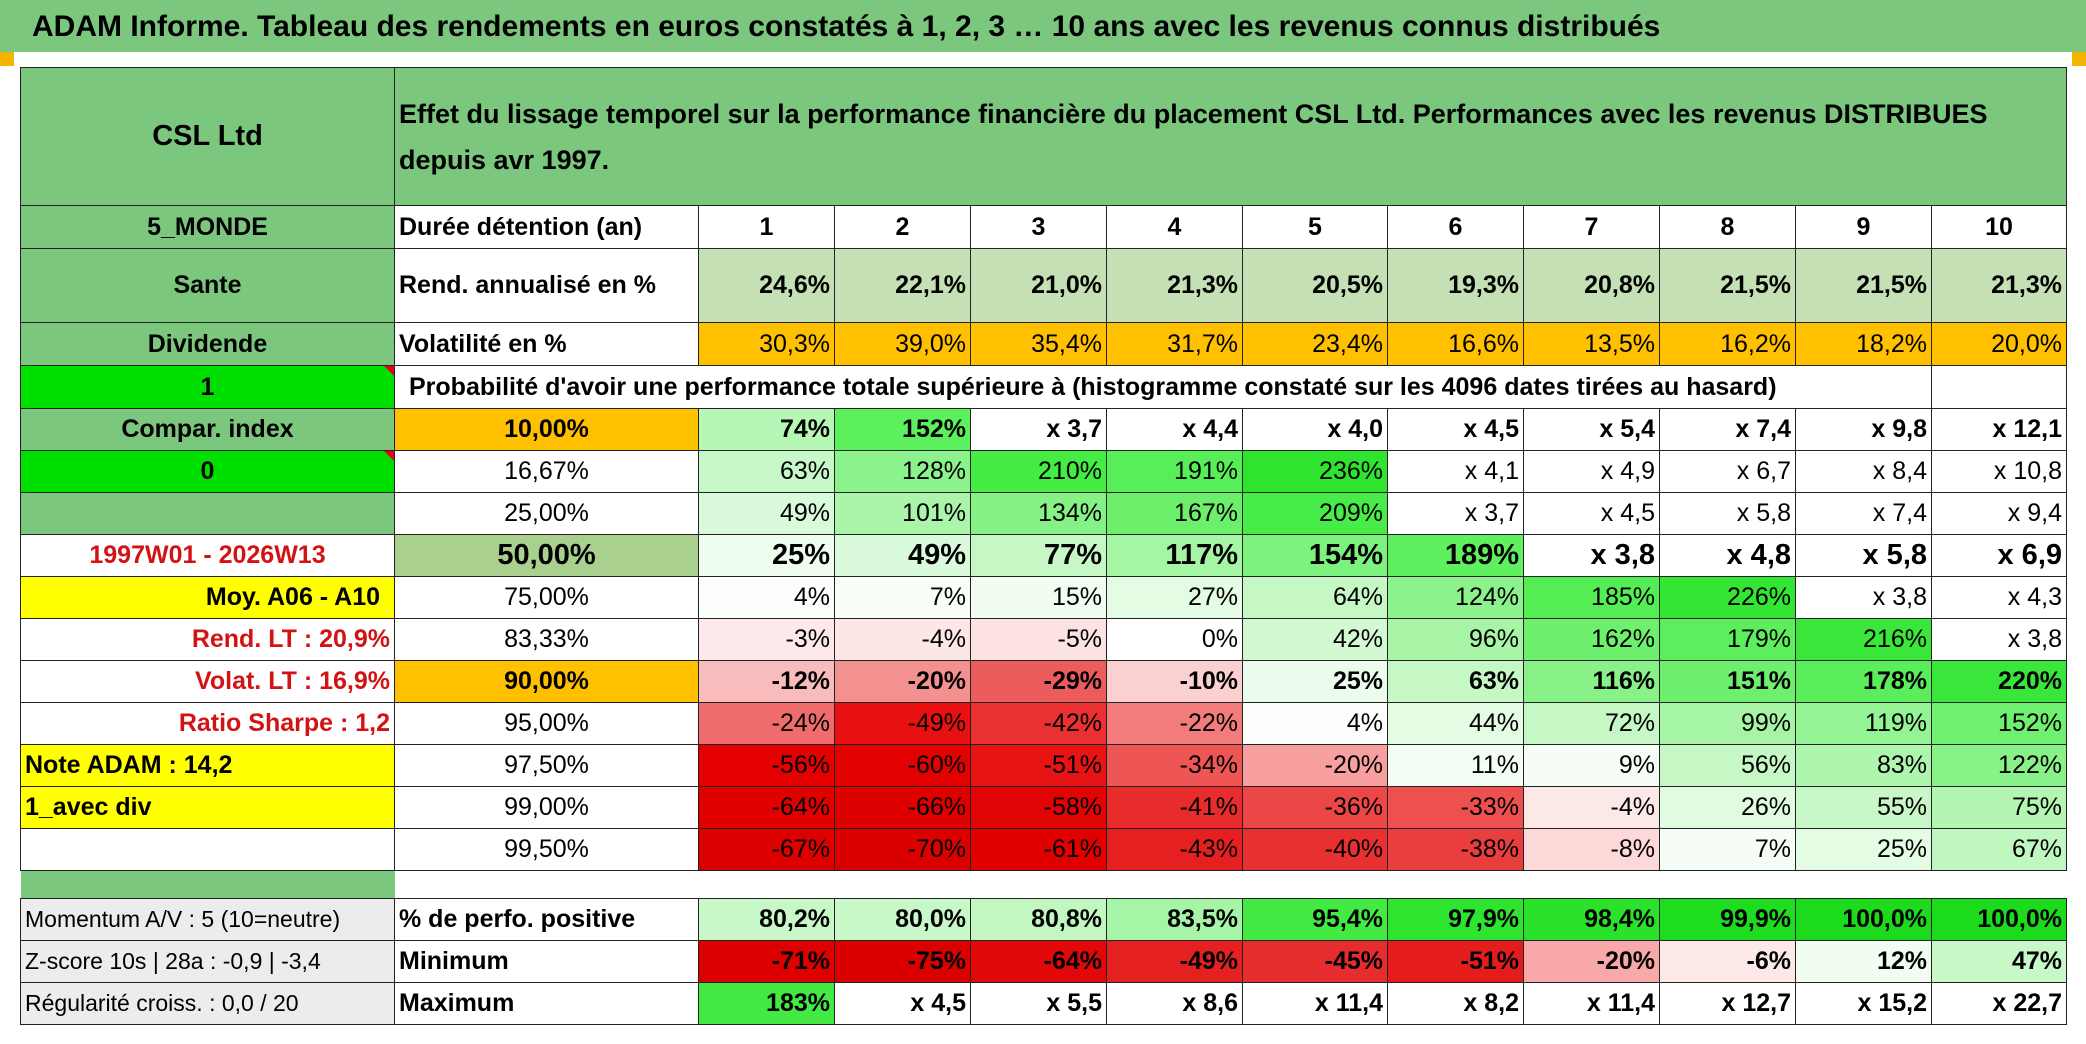 The width and height of the screenshot is (2086, 1044). Describe the element at coordinates (1727, 723) in the screenshot. I see `prob-cell: 99%` at that location.